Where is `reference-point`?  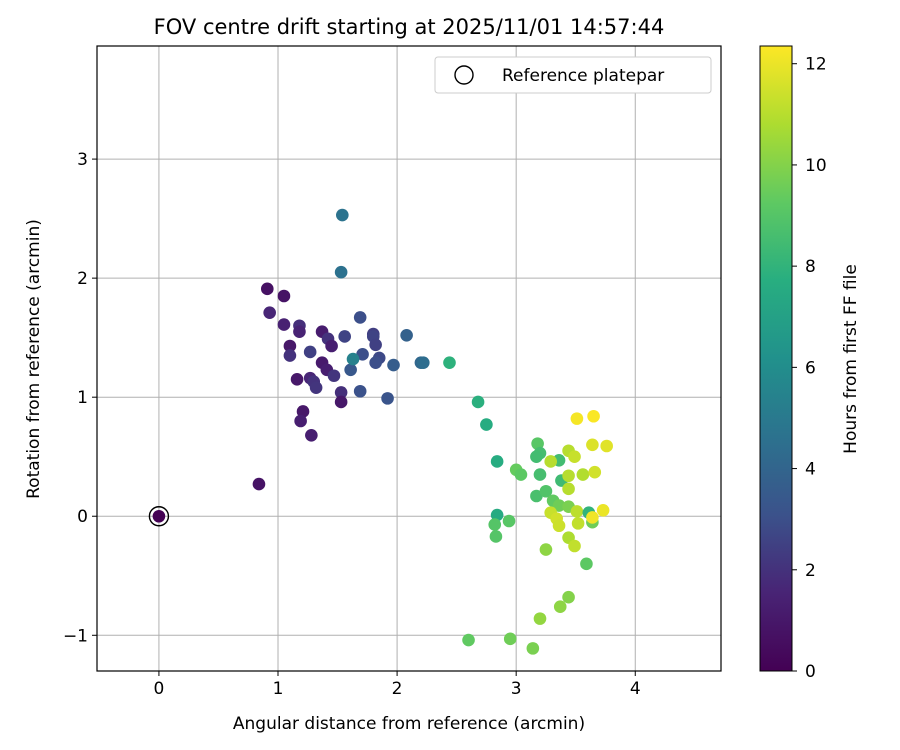 reference-point is located at coordinates (159, 516).